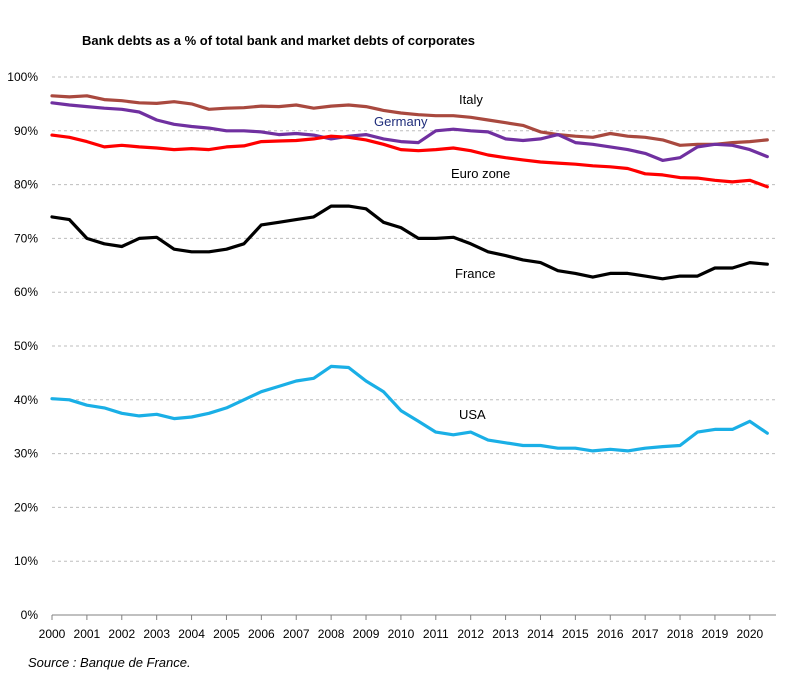 The image size is (802, 674). I want to click on series-line-france, so click(409, 242).